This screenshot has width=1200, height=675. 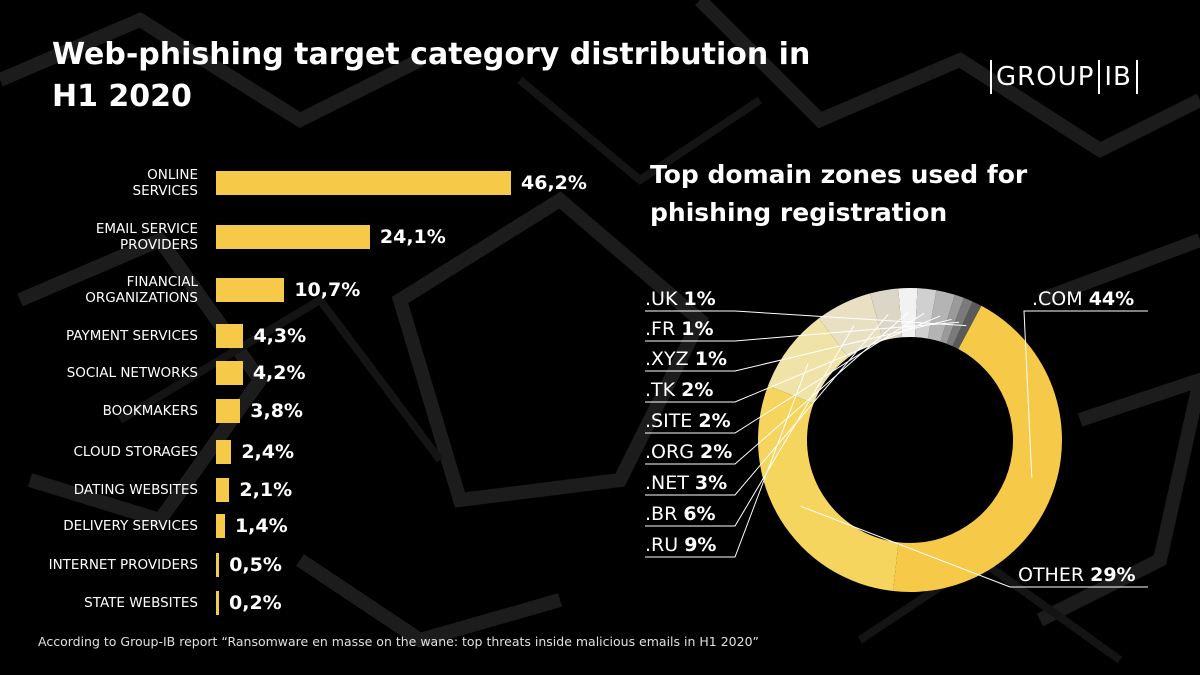 I want to click on donut-slice-label: .NET 3%, so click(x=686, y=483).